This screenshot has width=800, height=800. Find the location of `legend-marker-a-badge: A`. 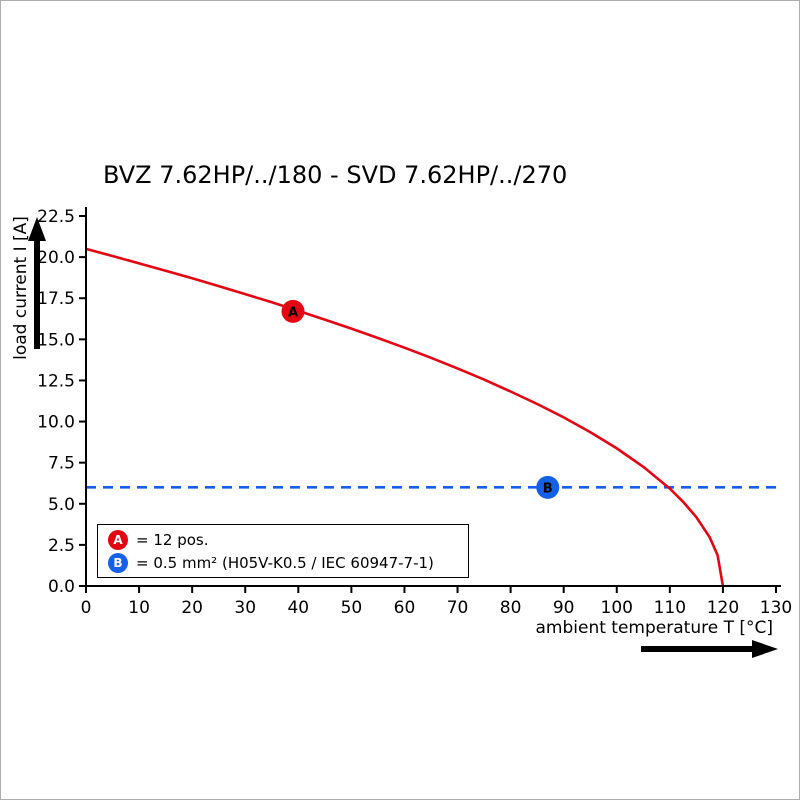

legend-marker-a-badge: A is located at coordinates (118, 539).